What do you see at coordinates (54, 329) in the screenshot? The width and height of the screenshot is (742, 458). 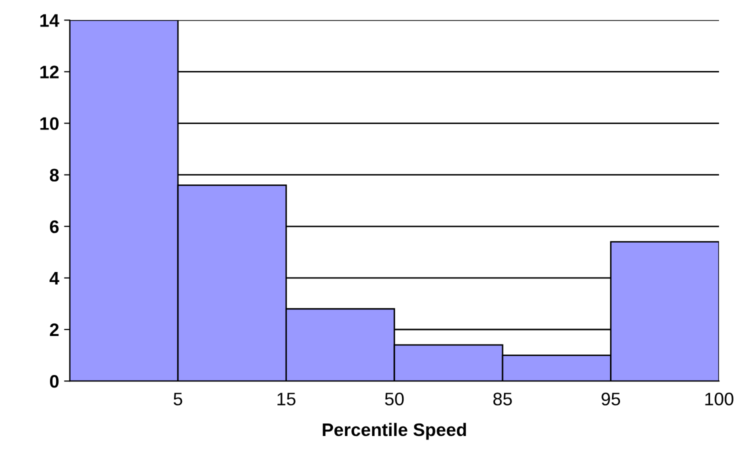 I see `y-tick-label: 2` at bounding box center [54, 329].